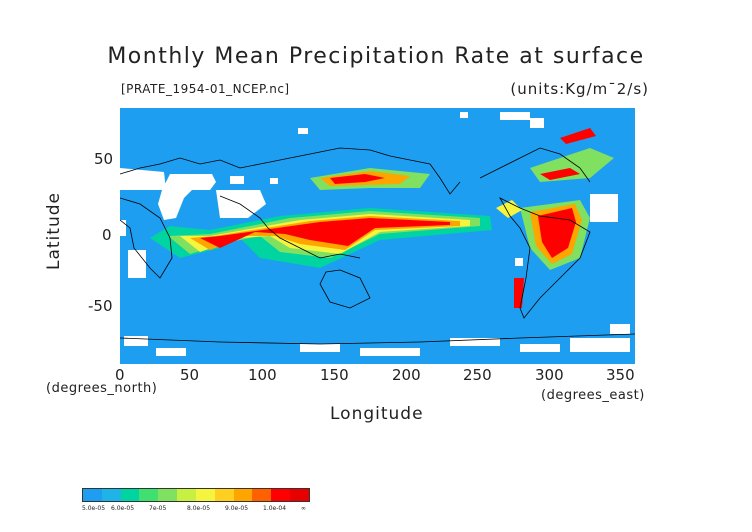 The width and height of the screenshot is (752, 532). Describe the element at coordinates (104, 159) in the screenshot. I see `y-tick-50: 50` at that location.